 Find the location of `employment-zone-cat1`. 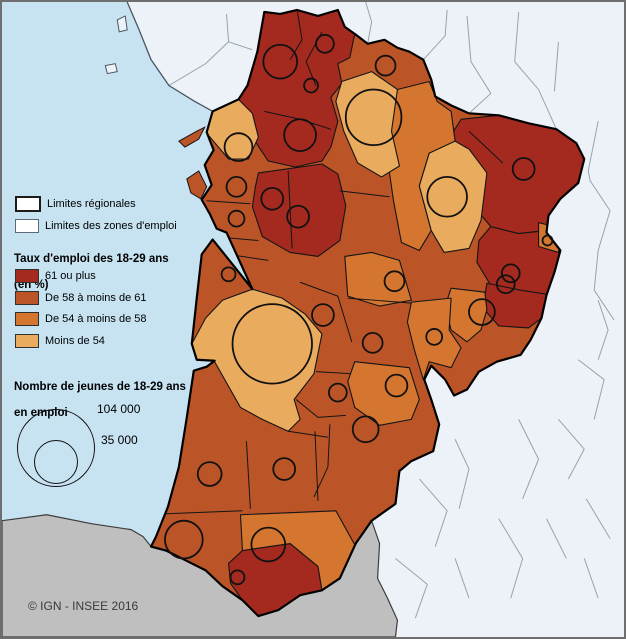

employment-zone-cat1 is located at coordinates (299, 210).